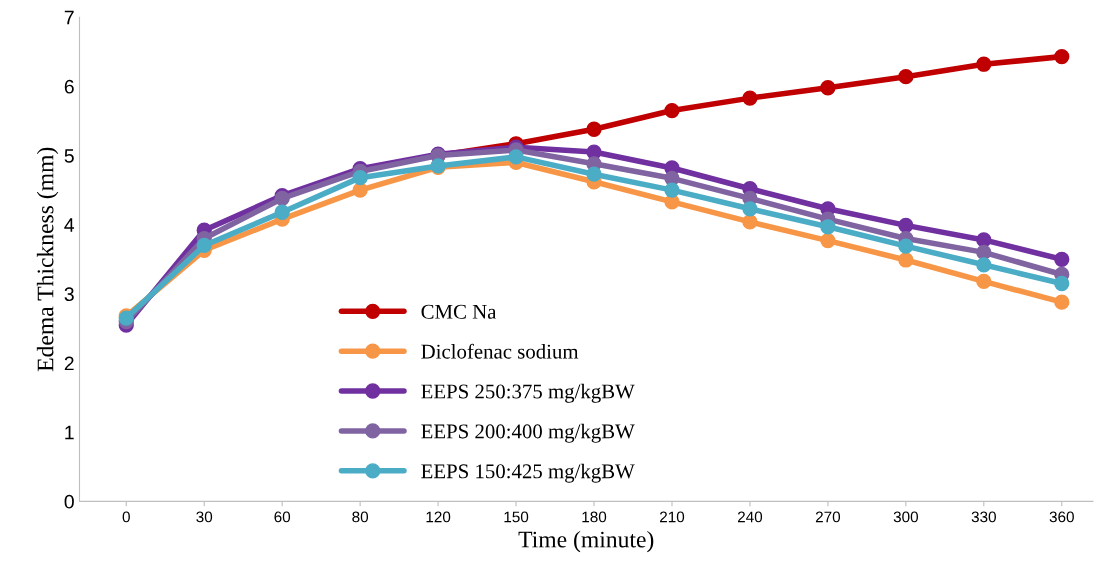 The height and width of the screenshot is (573, 1104). I want to click on x-tick-label: 240, so click(750, 517).